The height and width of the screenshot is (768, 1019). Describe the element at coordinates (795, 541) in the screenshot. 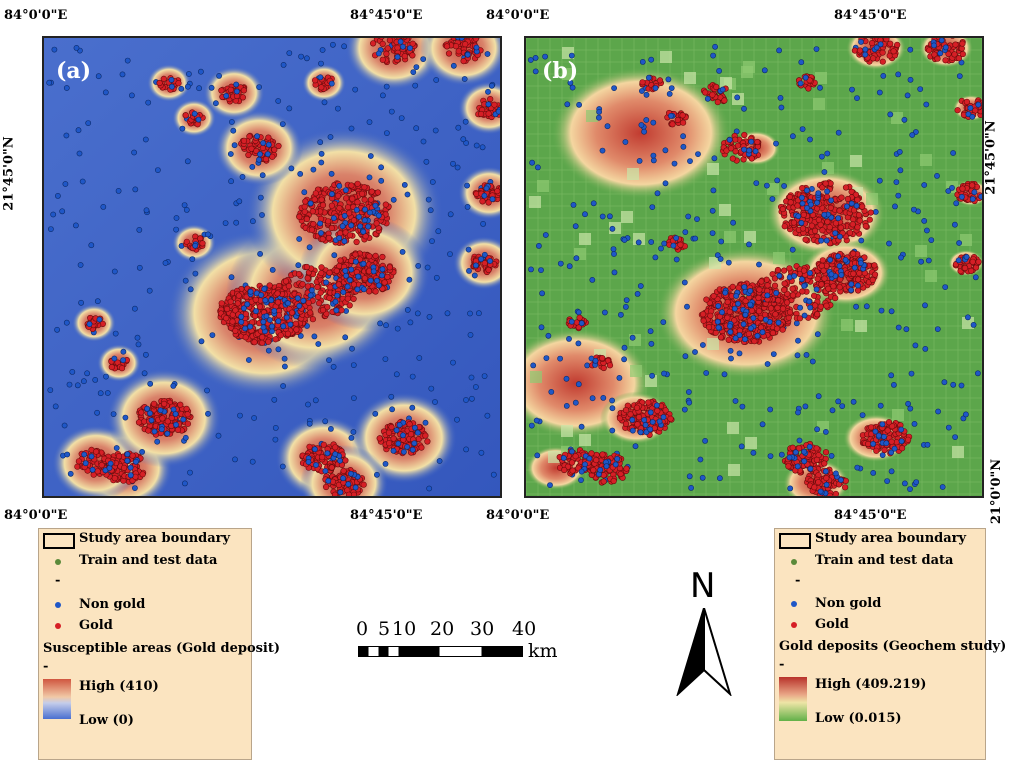

I see `boundary-swatch` at that location.